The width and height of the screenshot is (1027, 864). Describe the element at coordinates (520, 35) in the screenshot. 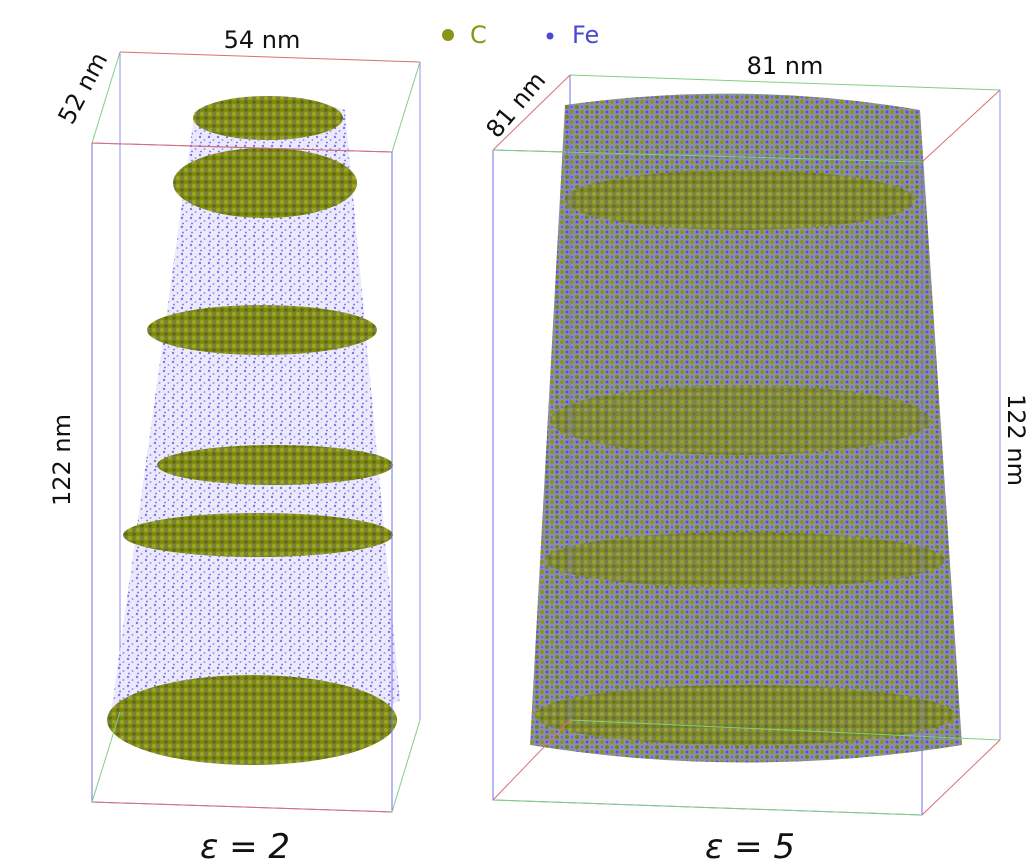

I see `legend: C Fe` at that location.